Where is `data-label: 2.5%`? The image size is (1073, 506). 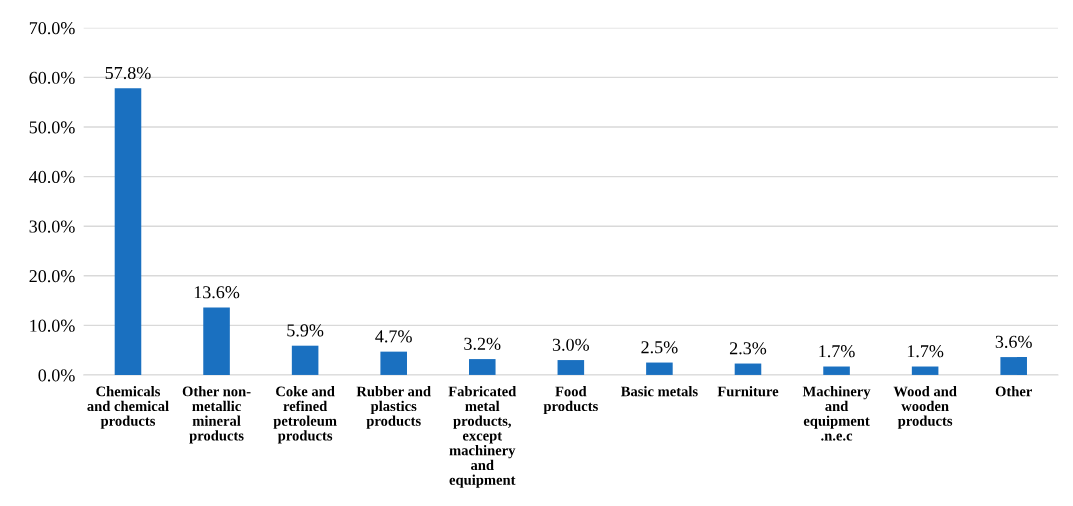
data-label: 2.5% is located at coordinates (659, 347).